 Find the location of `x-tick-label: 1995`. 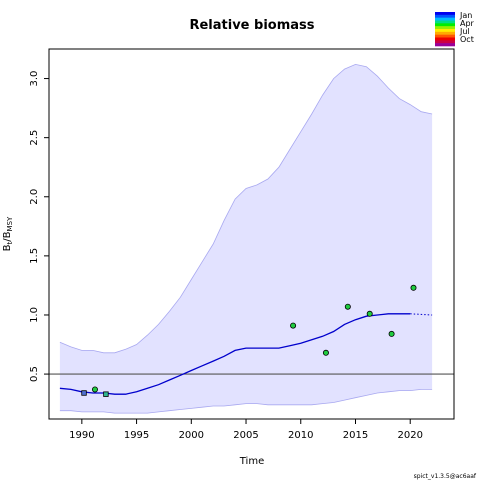

x-tick-label: 1995 is located at coordinates (136, 435).